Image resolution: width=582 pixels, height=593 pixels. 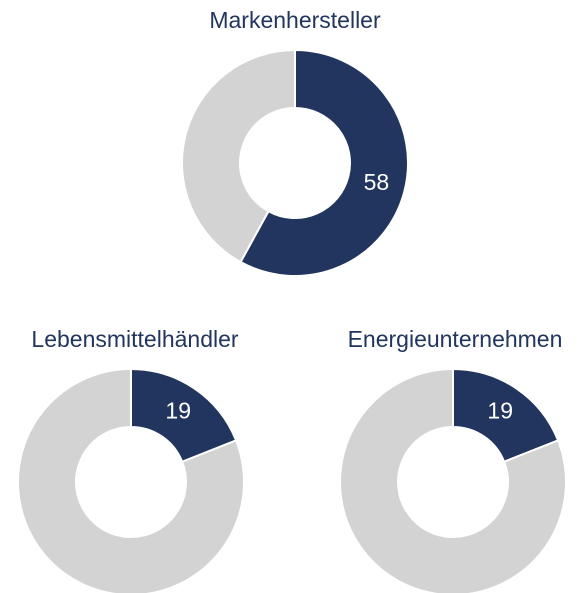 I want to click on chart-title: Markenhersteller, so click(x=295, y=20).